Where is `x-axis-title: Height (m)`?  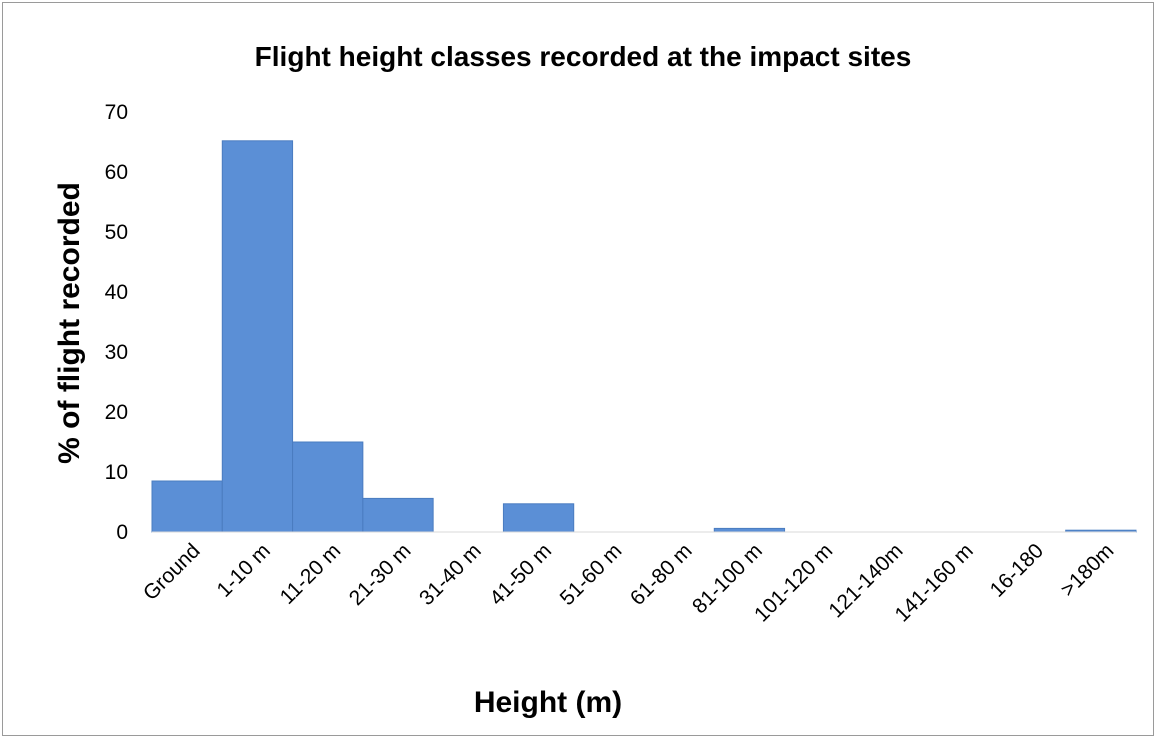 x-axis-title: Height (m) is located at coordinates (548, 702).